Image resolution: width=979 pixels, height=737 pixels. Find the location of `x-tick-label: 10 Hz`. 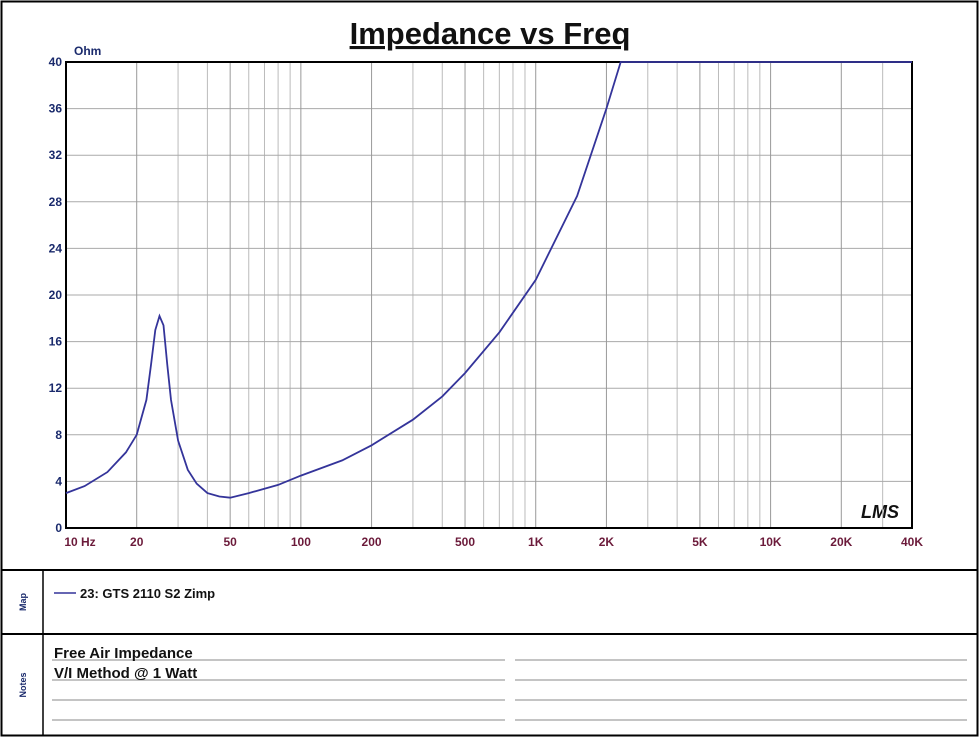

x-tick-label: 10 Hz is located at coordinates (79, 542).